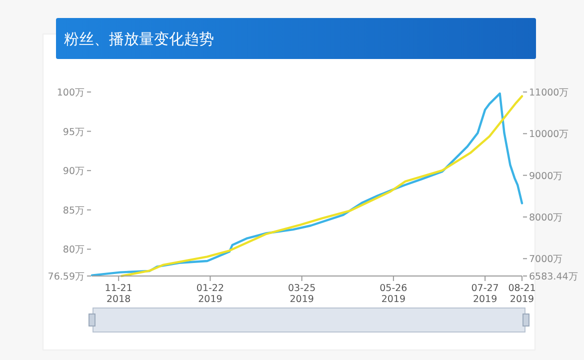 This screenshot has width=584, height=360. What do you see at coordinates (73, 250) in the screenshot?
I see `y-tick-label: 80万` at bounding box center [73, 250].